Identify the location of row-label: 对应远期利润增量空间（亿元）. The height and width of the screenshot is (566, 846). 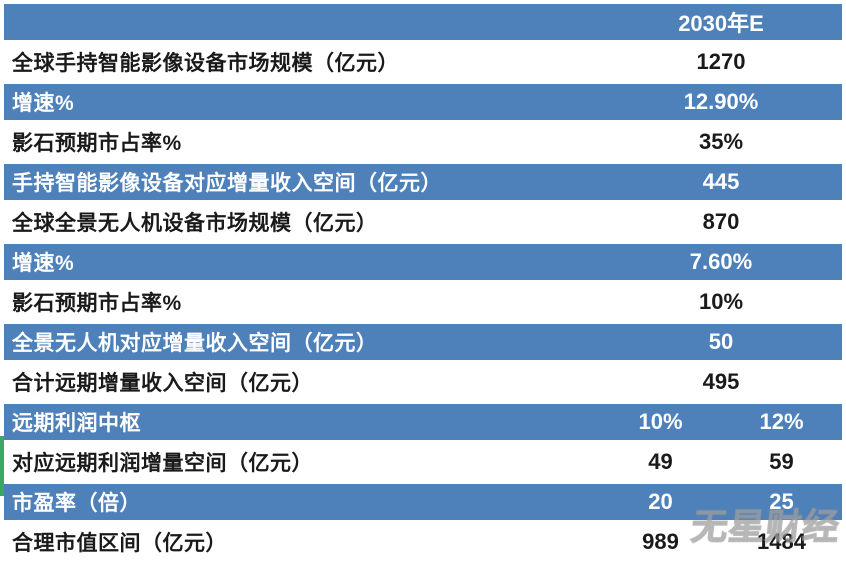
(302, 462).